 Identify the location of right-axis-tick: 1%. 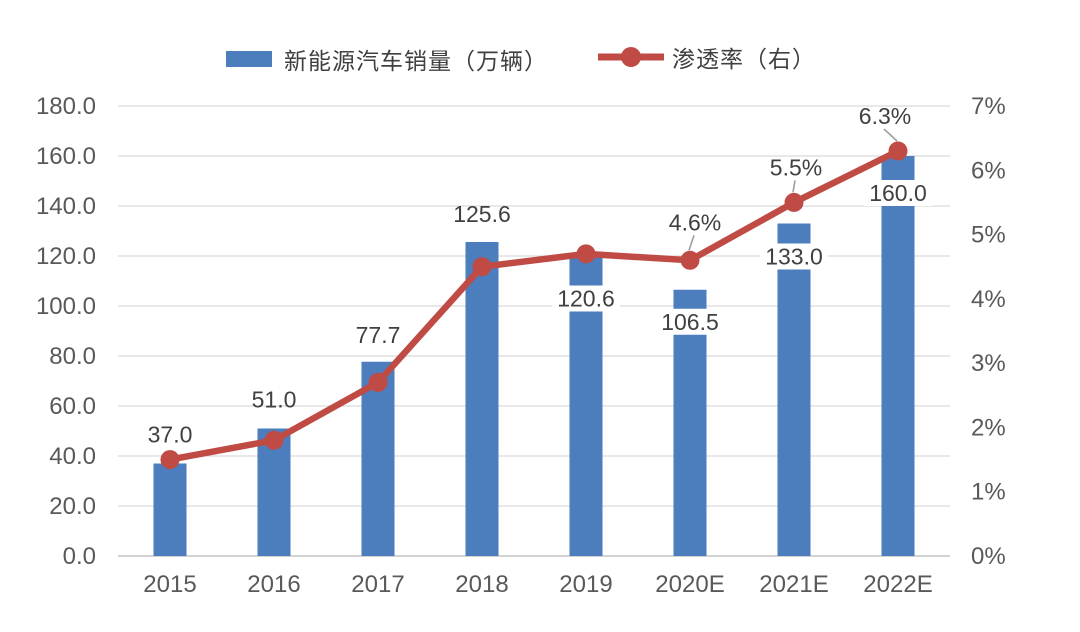
(988, 492).